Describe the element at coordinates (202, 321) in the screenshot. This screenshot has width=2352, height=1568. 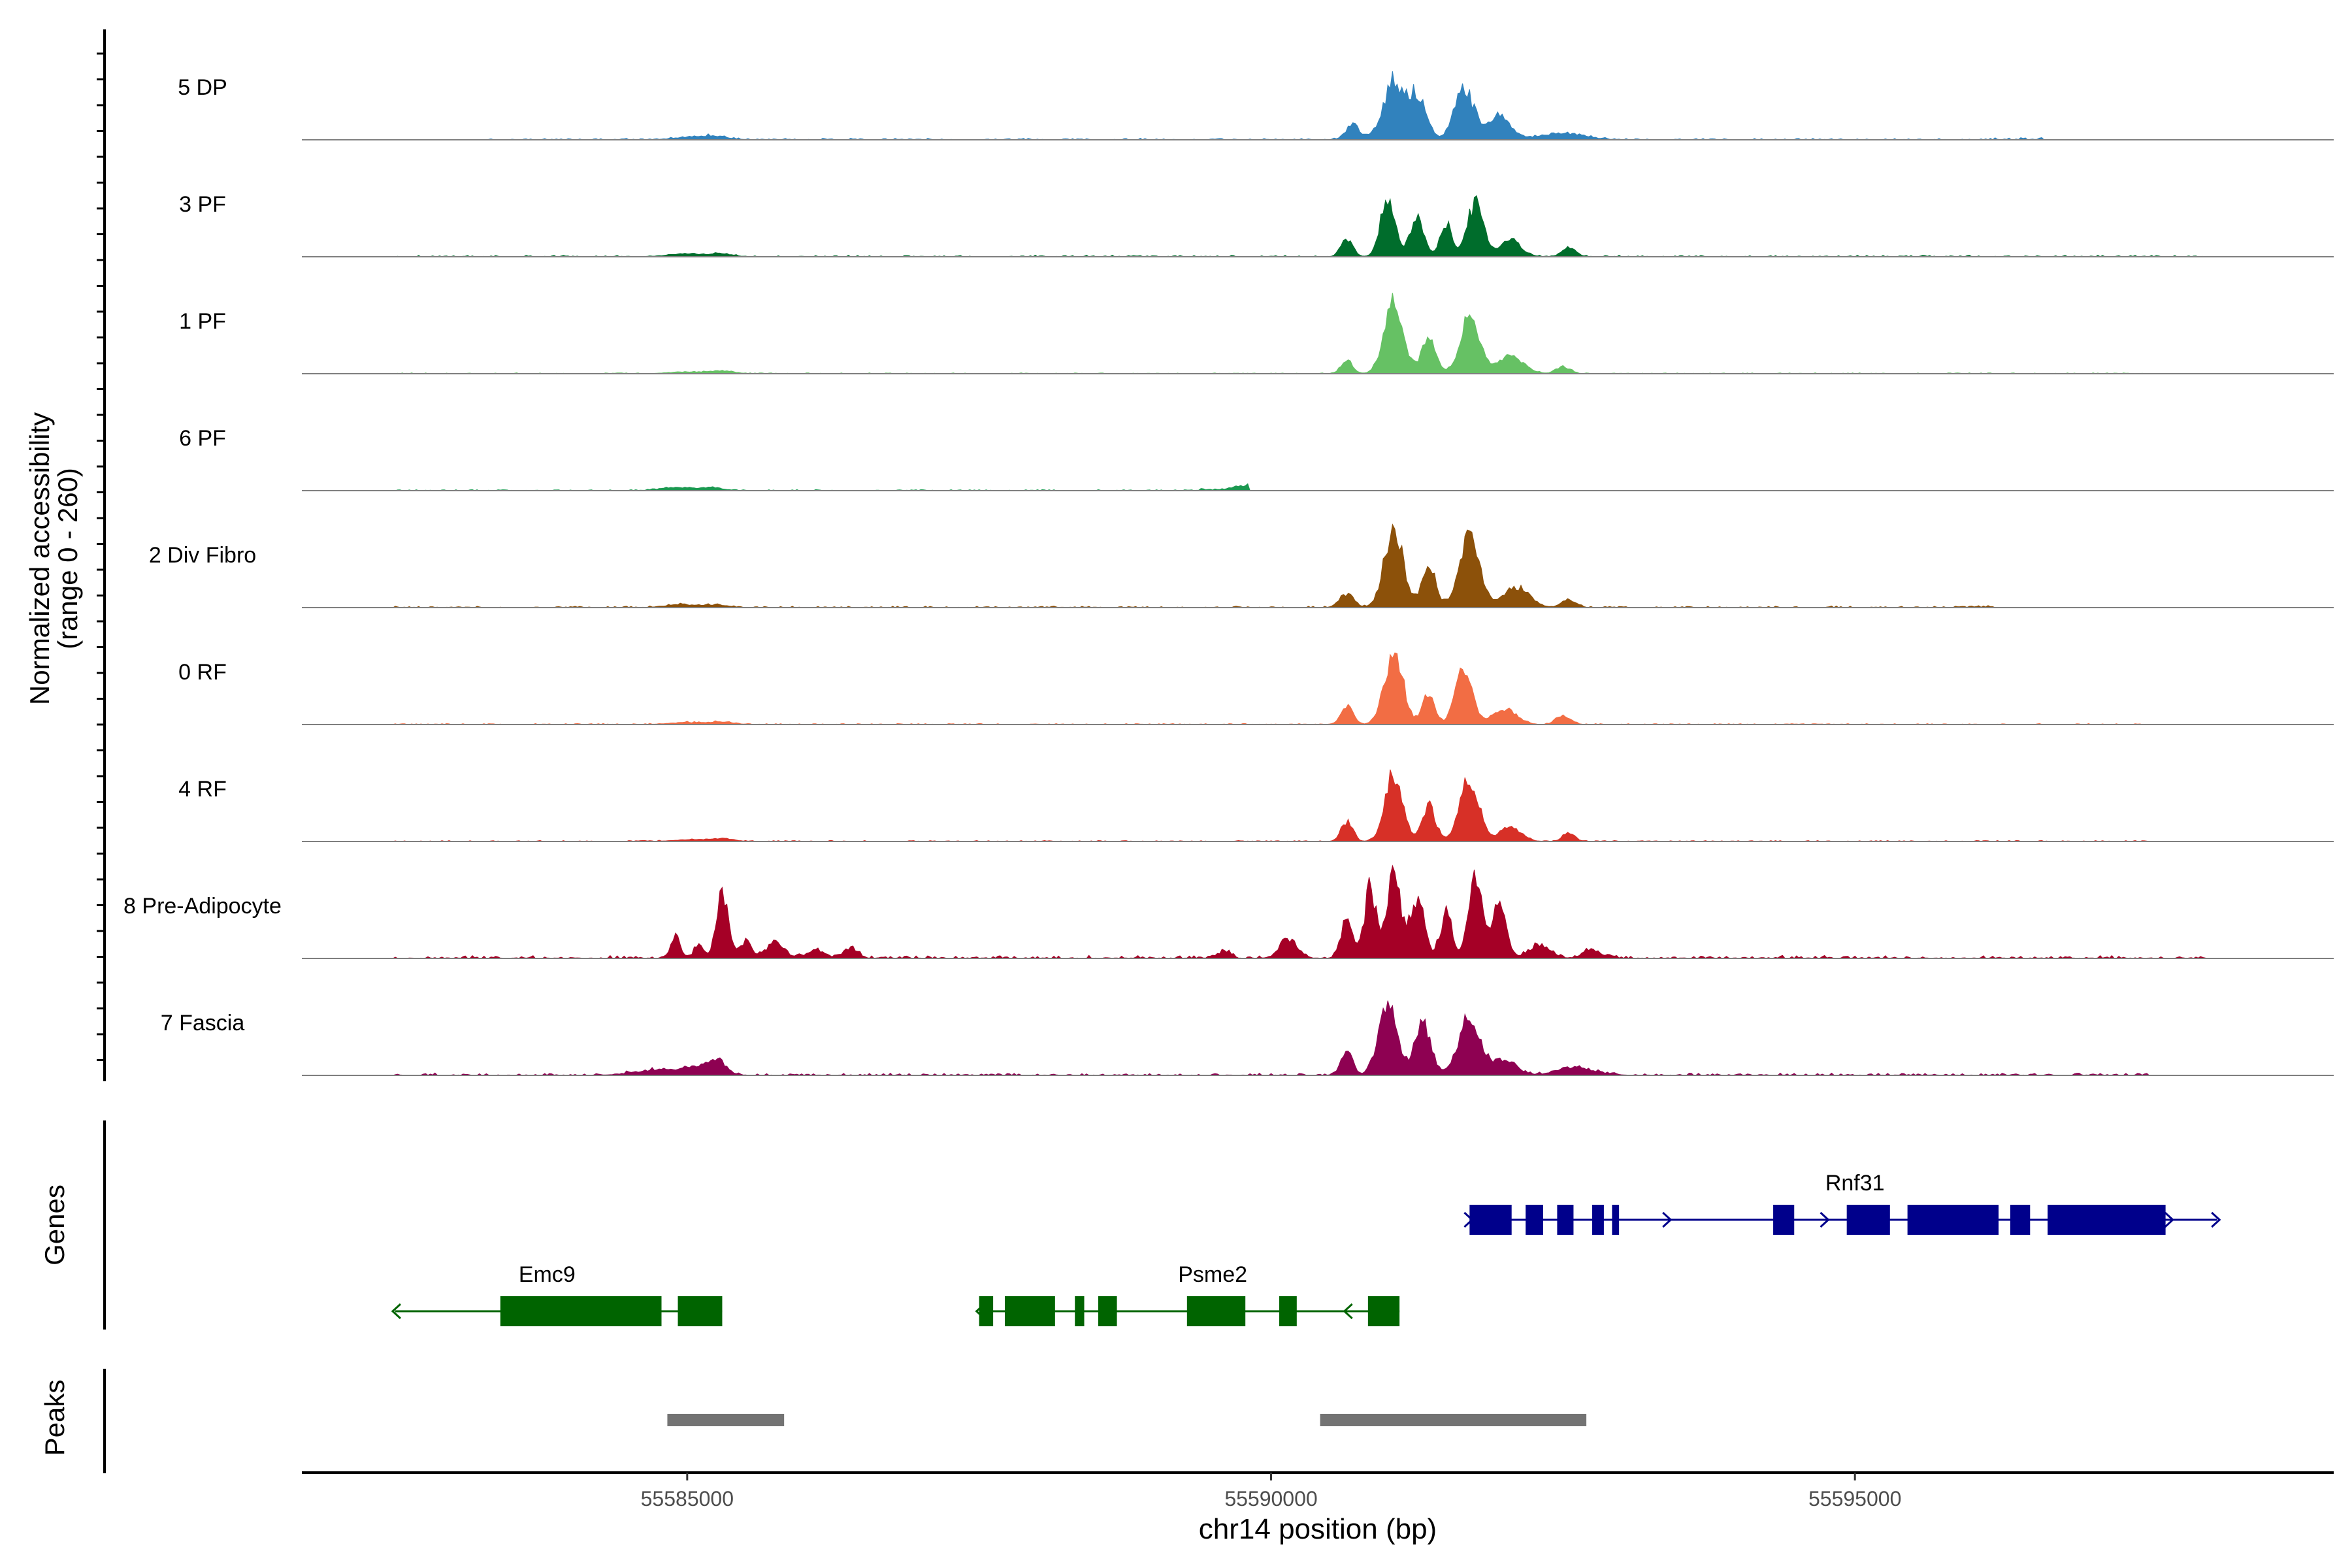
I see `track-label-2: 1 PF` at that location.